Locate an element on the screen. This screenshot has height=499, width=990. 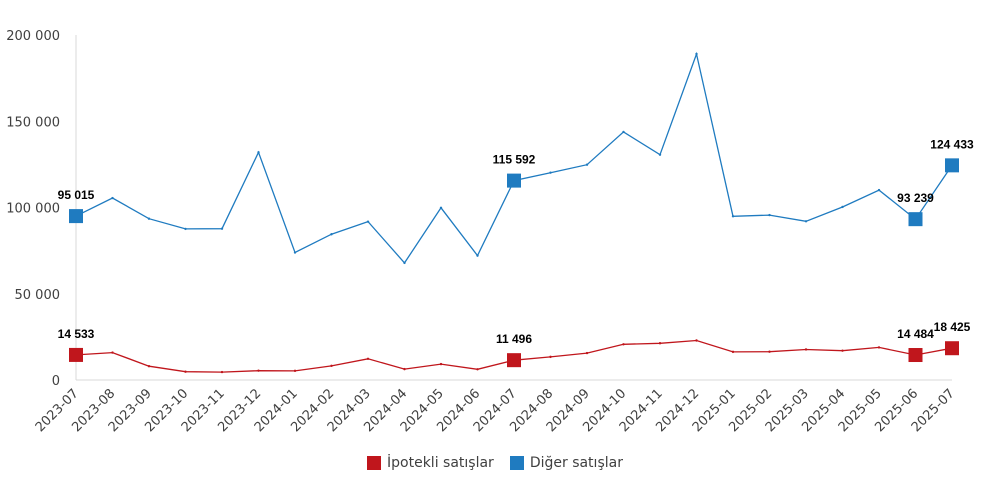
data-label-1-12: 115 592 is located at coordinates (514, 160).